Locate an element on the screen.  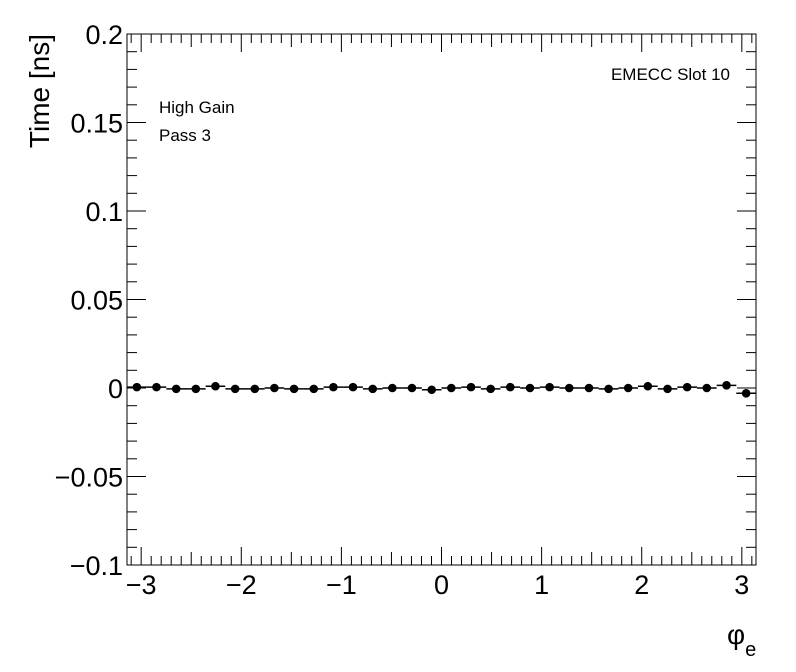
x-tick-label: −1 is located at coordinates (341, 585).